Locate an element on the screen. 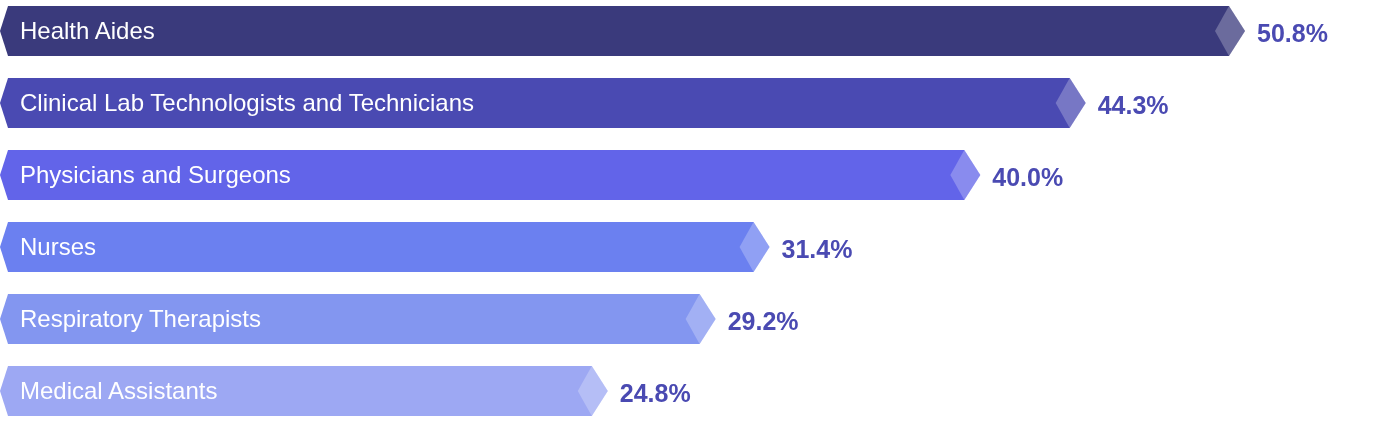 The width and height of the screenshot is (1382, 421). data-label: 40.0% is located at coordinates (1028, 176).